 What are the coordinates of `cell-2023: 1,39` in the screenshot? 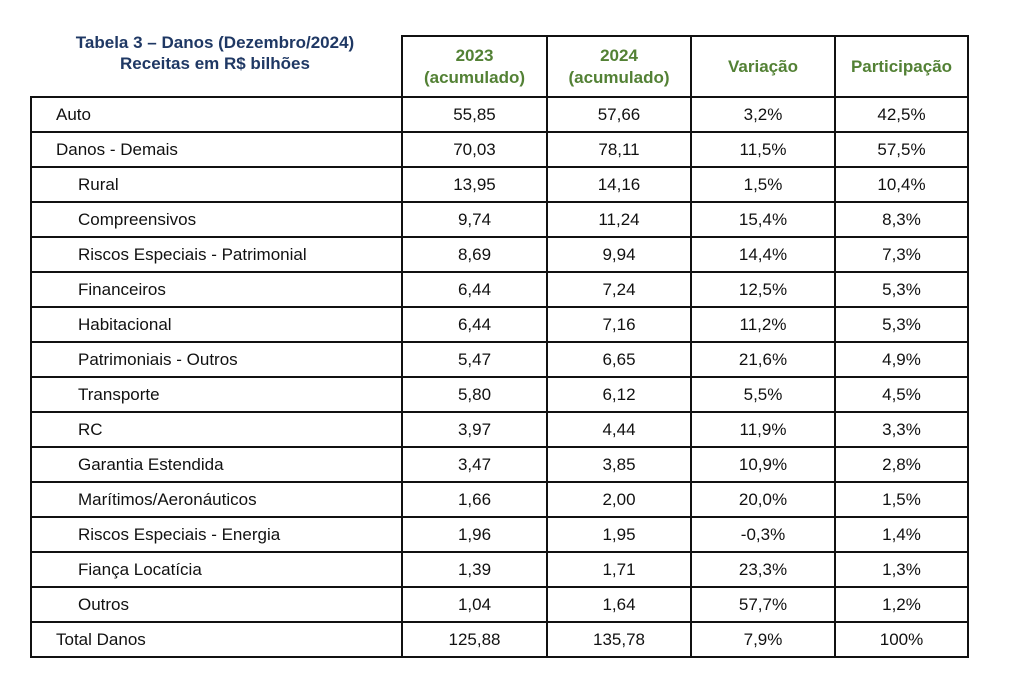 It's located at (474, 569).